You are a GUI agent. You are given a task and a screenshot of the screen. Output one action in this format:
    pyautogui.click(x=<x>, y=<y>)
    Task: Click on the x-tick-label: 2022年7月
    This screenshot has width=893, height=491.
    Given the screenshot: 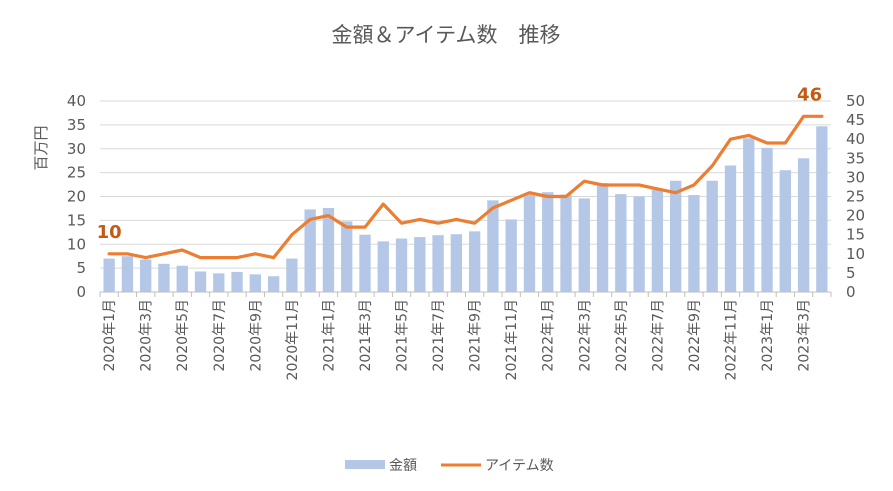 What is the action you would take?
    pyautogui.click(x=658, y=335)
    